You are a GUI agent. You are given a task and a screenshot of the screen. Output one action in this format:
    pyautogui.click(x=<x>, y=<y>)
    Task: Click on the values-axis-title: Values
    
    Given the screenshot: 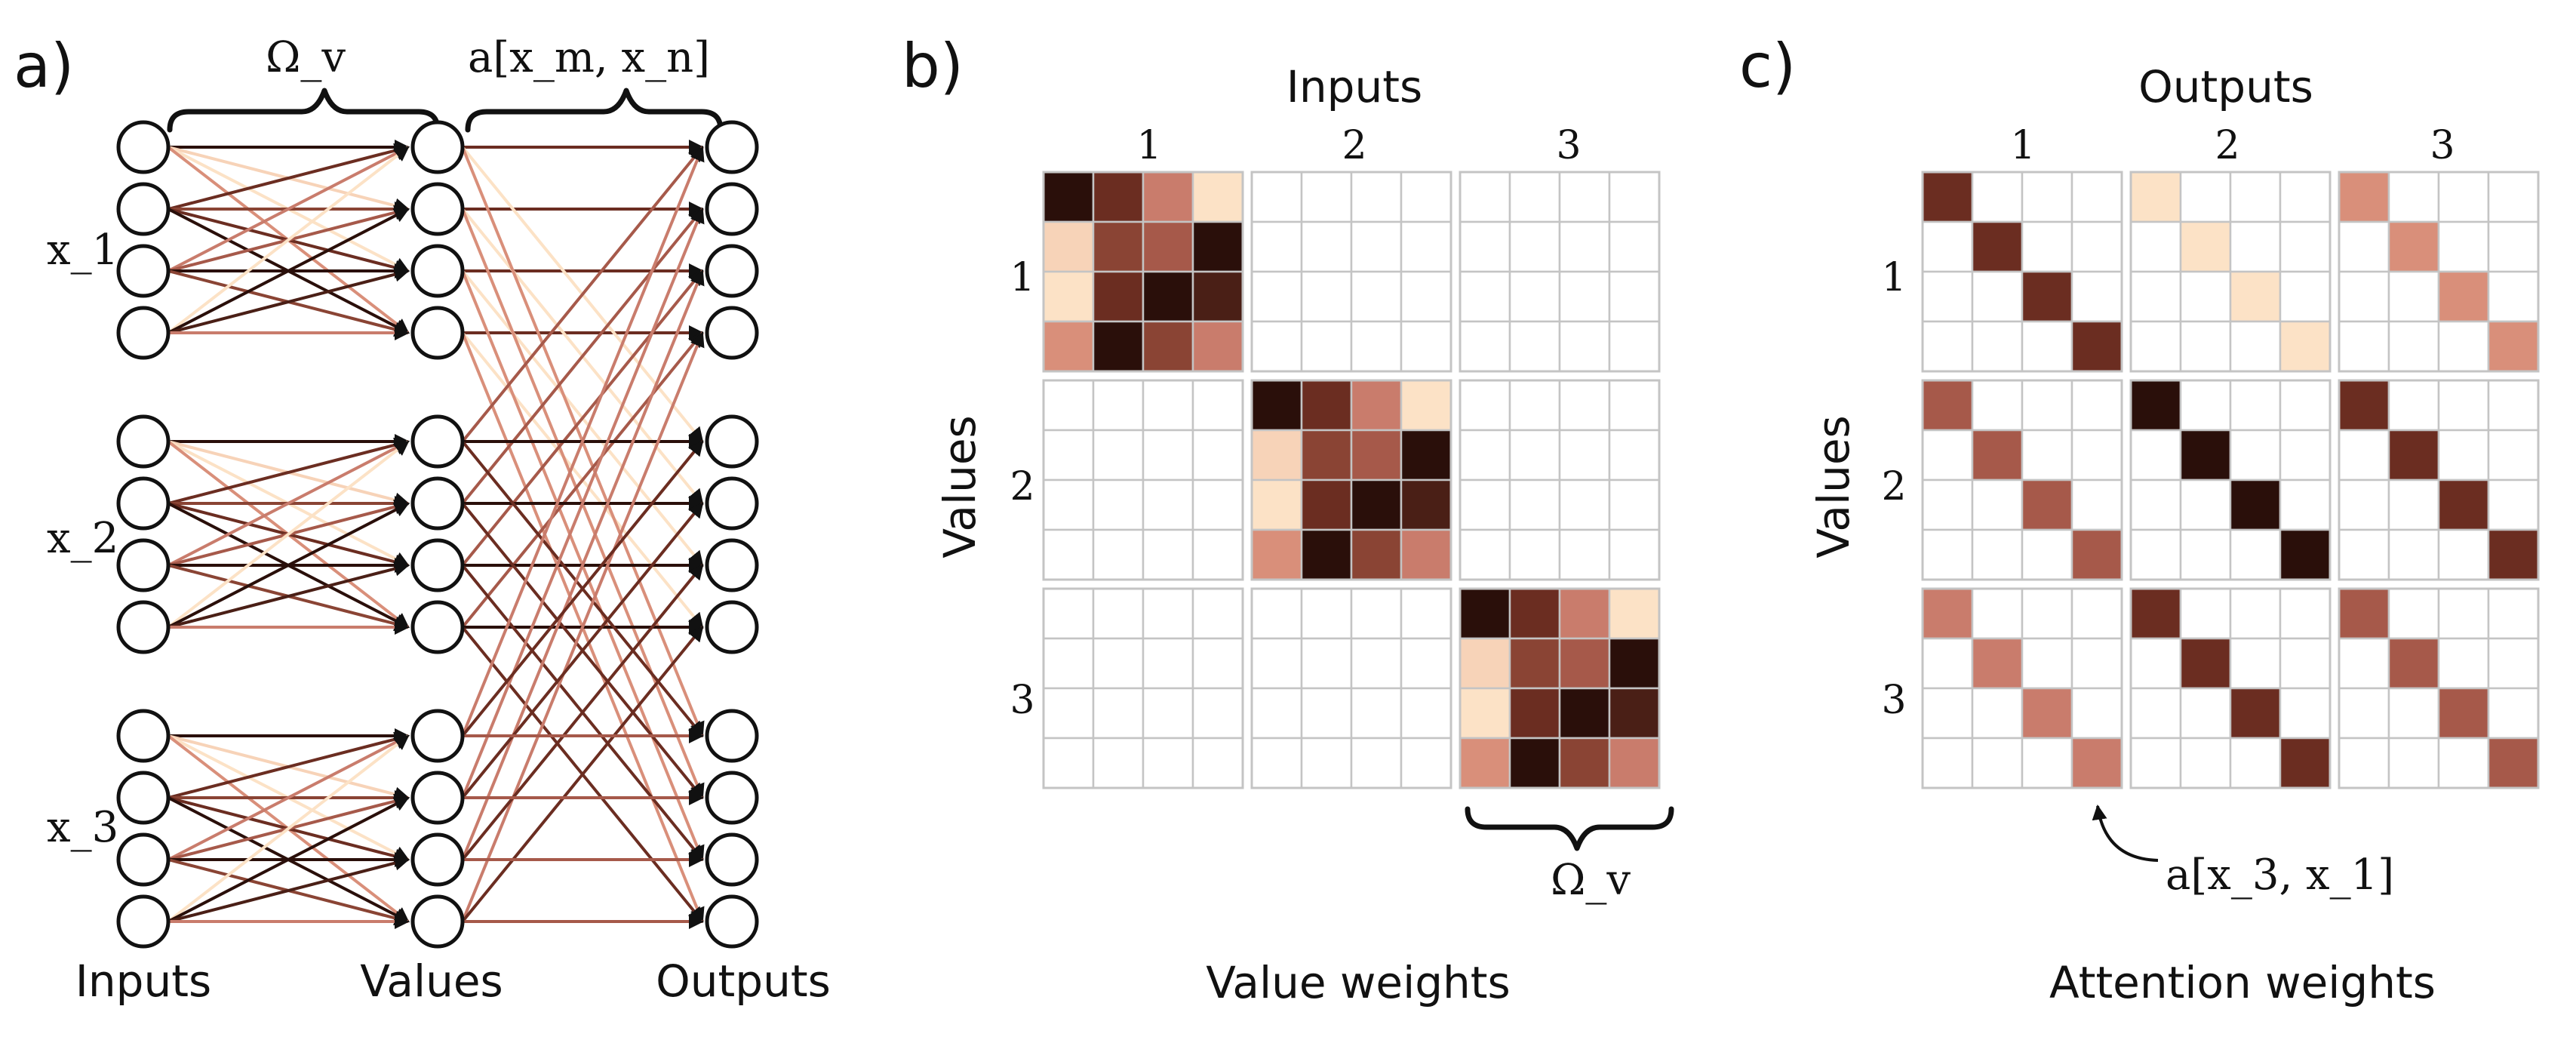 What is the action you would take?
    pyautogui.click(x=959, y=486)
    